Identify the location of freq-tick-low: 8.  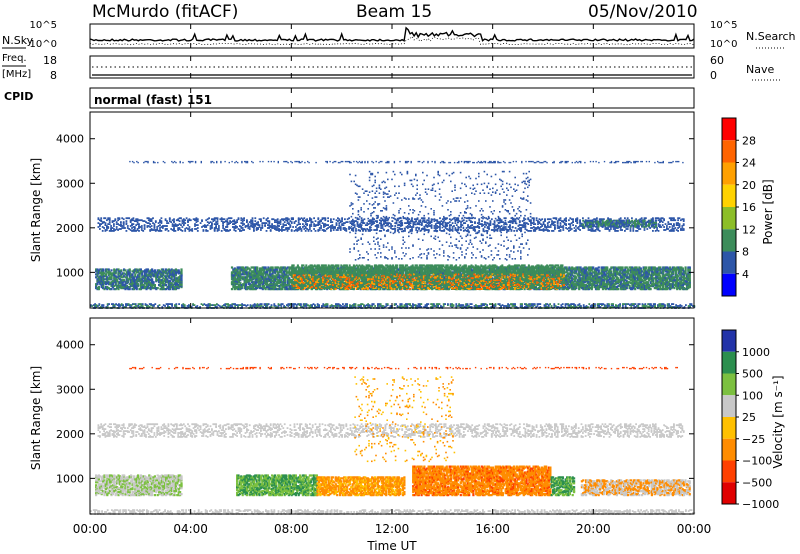
(53, 75).